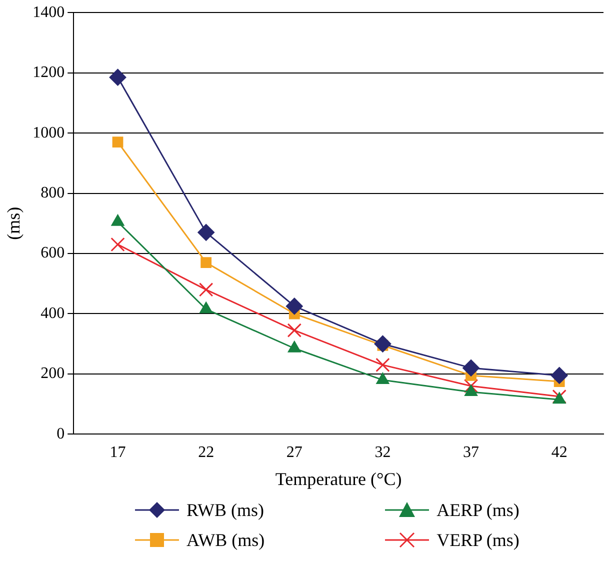  What do you see at coordinates (206, 453) in the screenshot?
I see `x-tick-label: 22` at bounding box center [206, 453].